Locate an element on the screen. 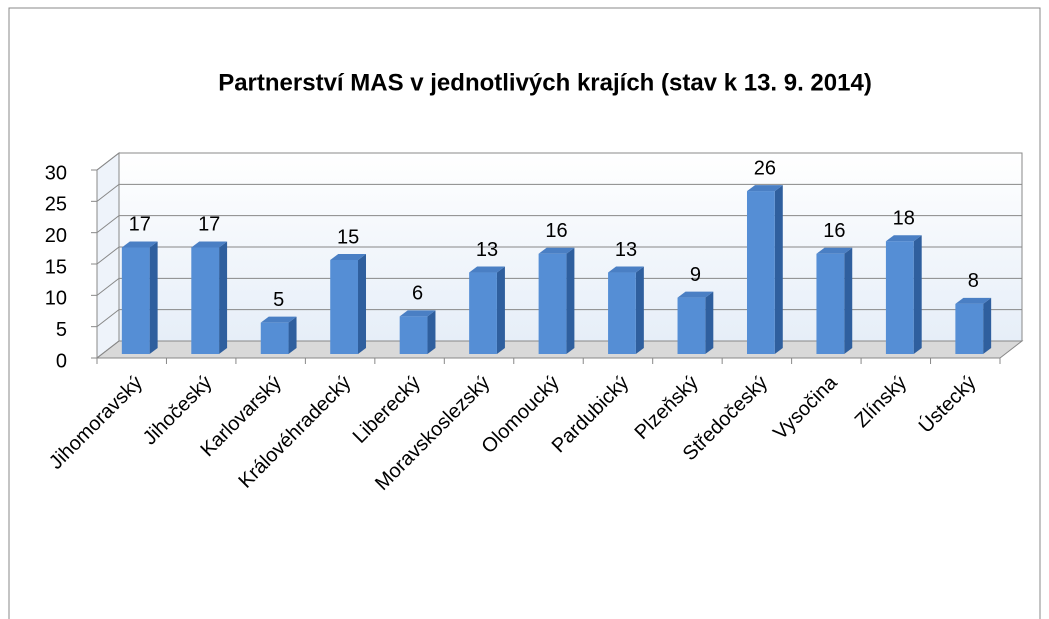 The image size is (1049, 619). y-tick-label: 25 is located at coordinates (56, 205).